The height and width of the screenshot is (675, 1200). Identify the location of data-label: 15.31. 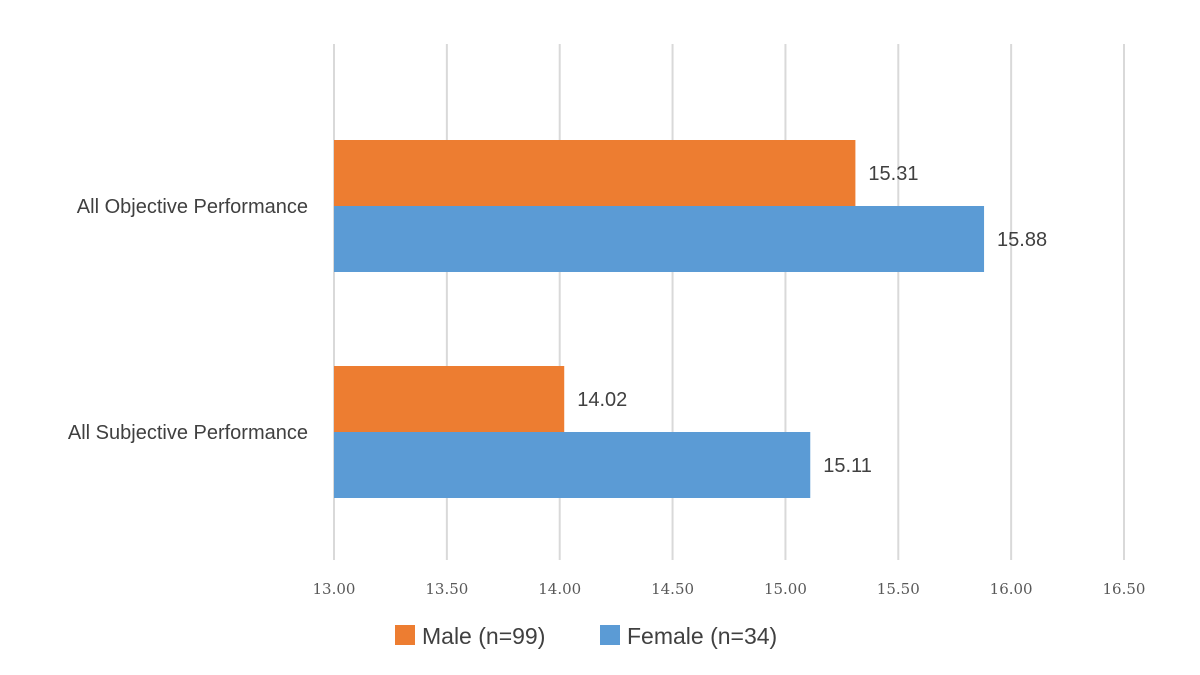
(893, 174).